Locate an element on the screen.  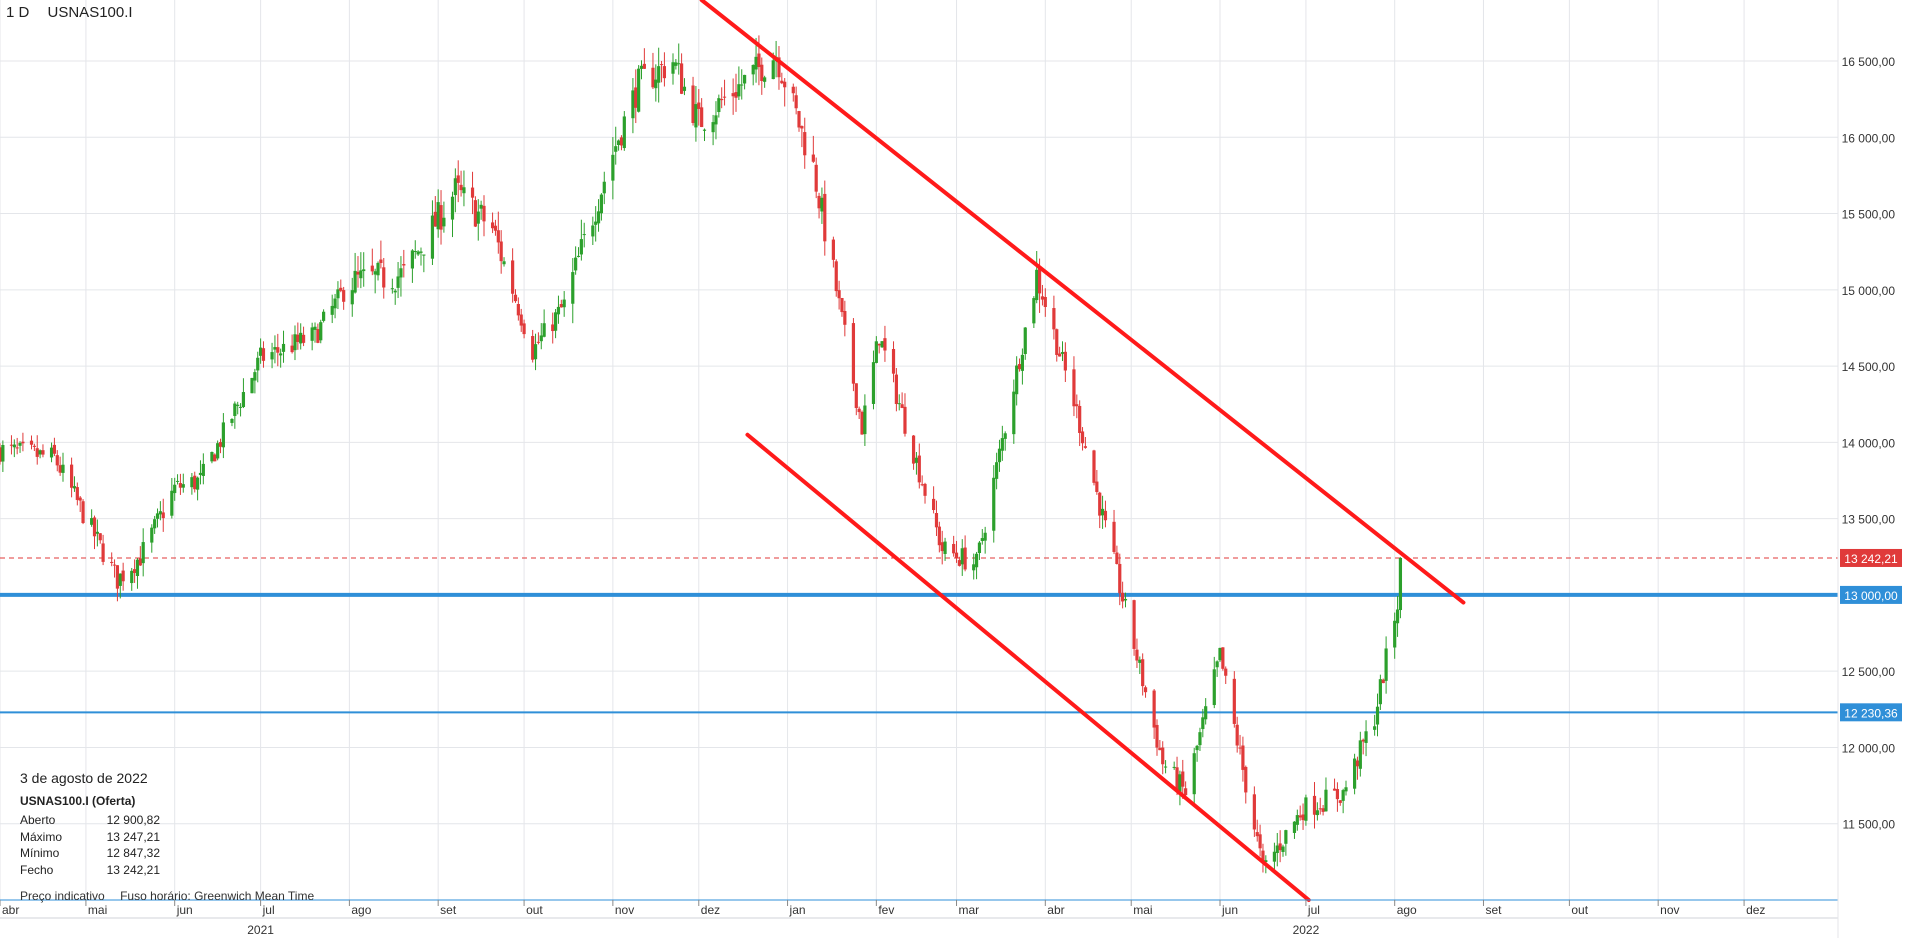
y-tick-label: 14 000,00 is located at coordinates (1869, 443).